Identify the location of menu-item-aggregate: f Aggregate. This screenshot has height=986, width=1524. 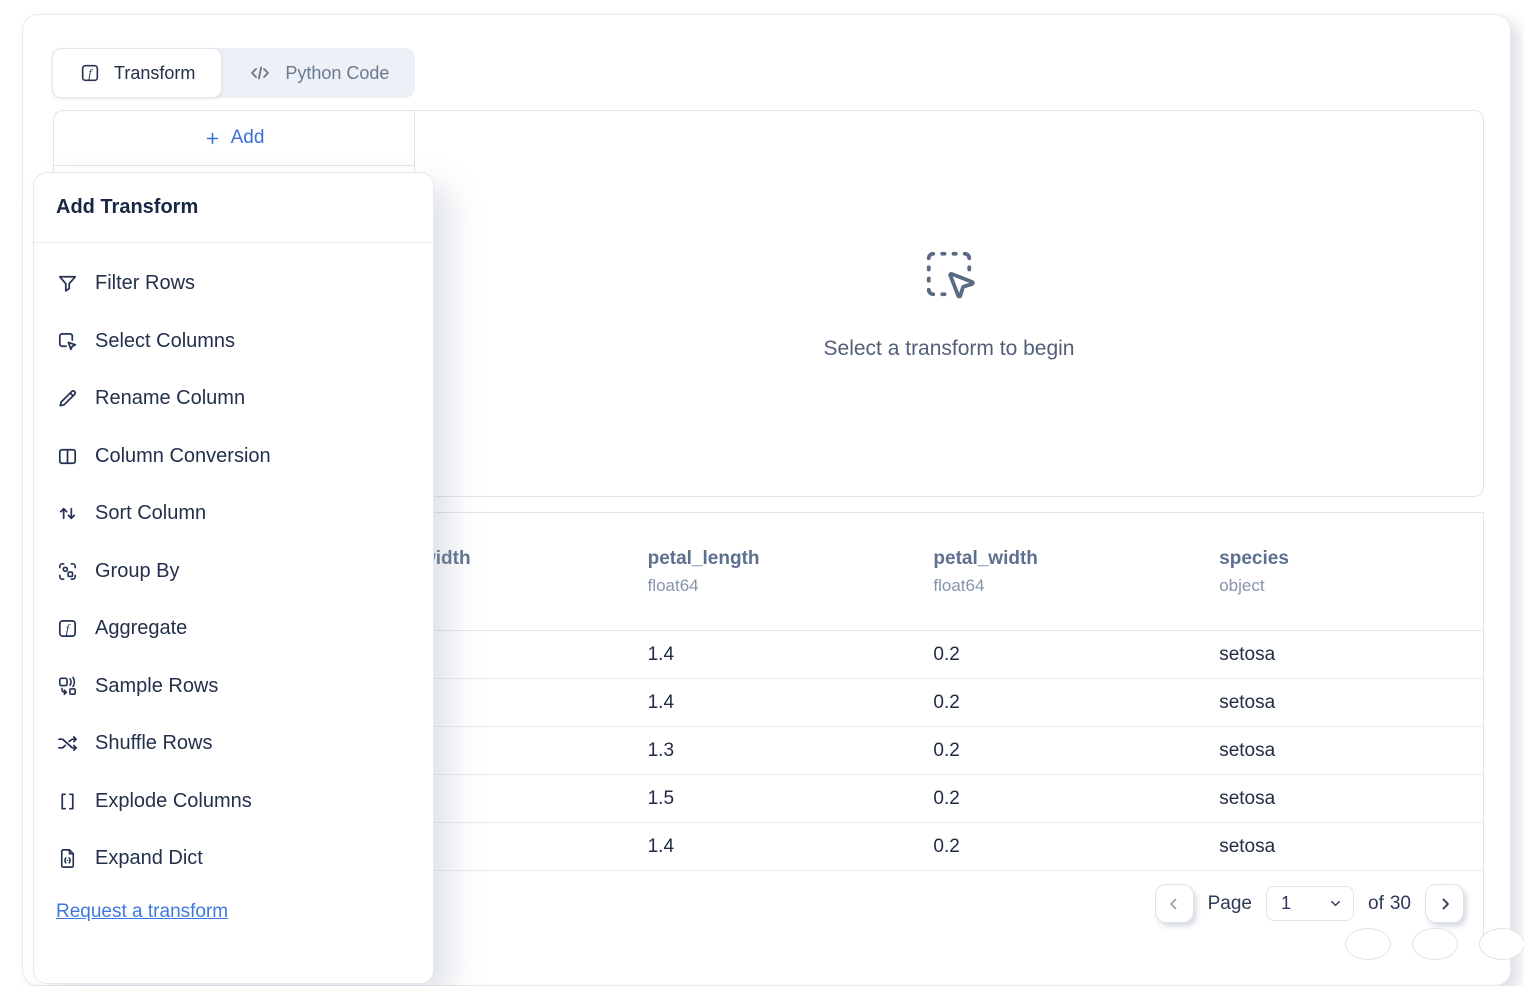
(233, 629).